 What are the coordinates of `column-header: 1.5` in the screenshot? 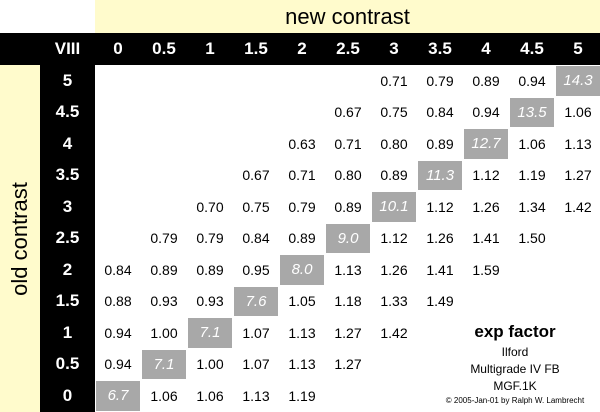 It's located at (256, 48).